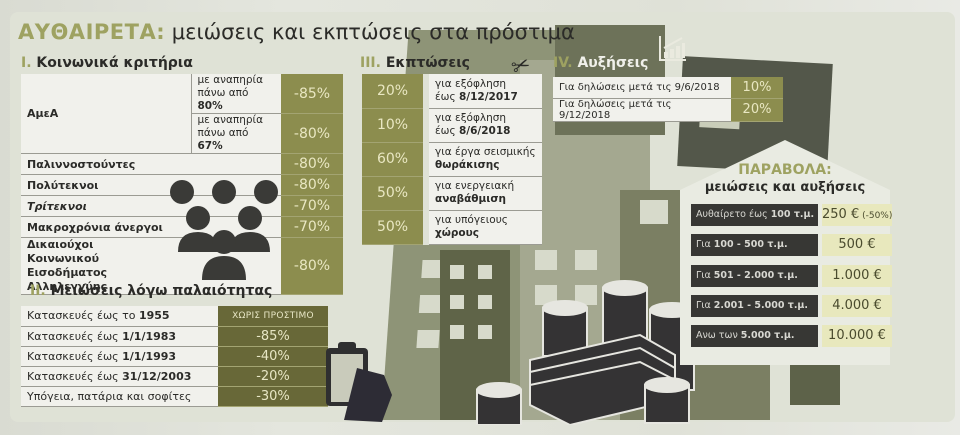 This screenshot has width=960, height=435. I want to click on table-row: Υπόγεια, πατάρια και σοφίτες -30%, so click(174, 396).